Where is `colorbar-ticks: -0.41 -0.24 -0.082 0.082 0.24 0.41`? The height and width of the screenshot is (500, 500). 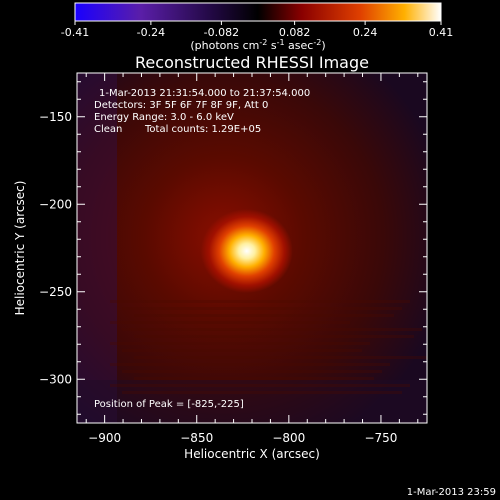 colorbar-ticks: -0.41 -0.24 -0.082 0.082 0.24 0.41 is located at coordinates (257, 30).